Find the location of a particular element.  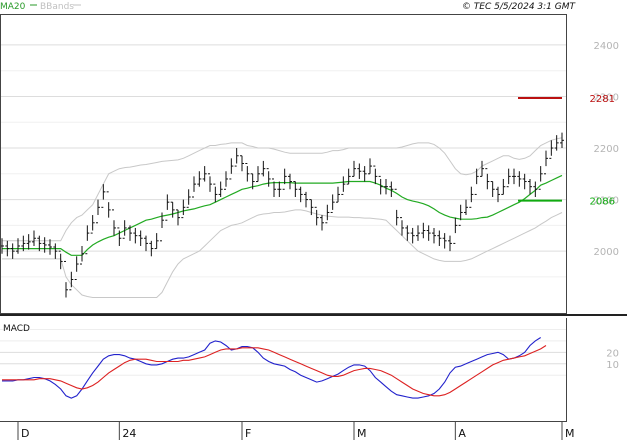

copyright-text: © TEC 5/5/2024 3:1 GMT is located at coordinates (519, 7).